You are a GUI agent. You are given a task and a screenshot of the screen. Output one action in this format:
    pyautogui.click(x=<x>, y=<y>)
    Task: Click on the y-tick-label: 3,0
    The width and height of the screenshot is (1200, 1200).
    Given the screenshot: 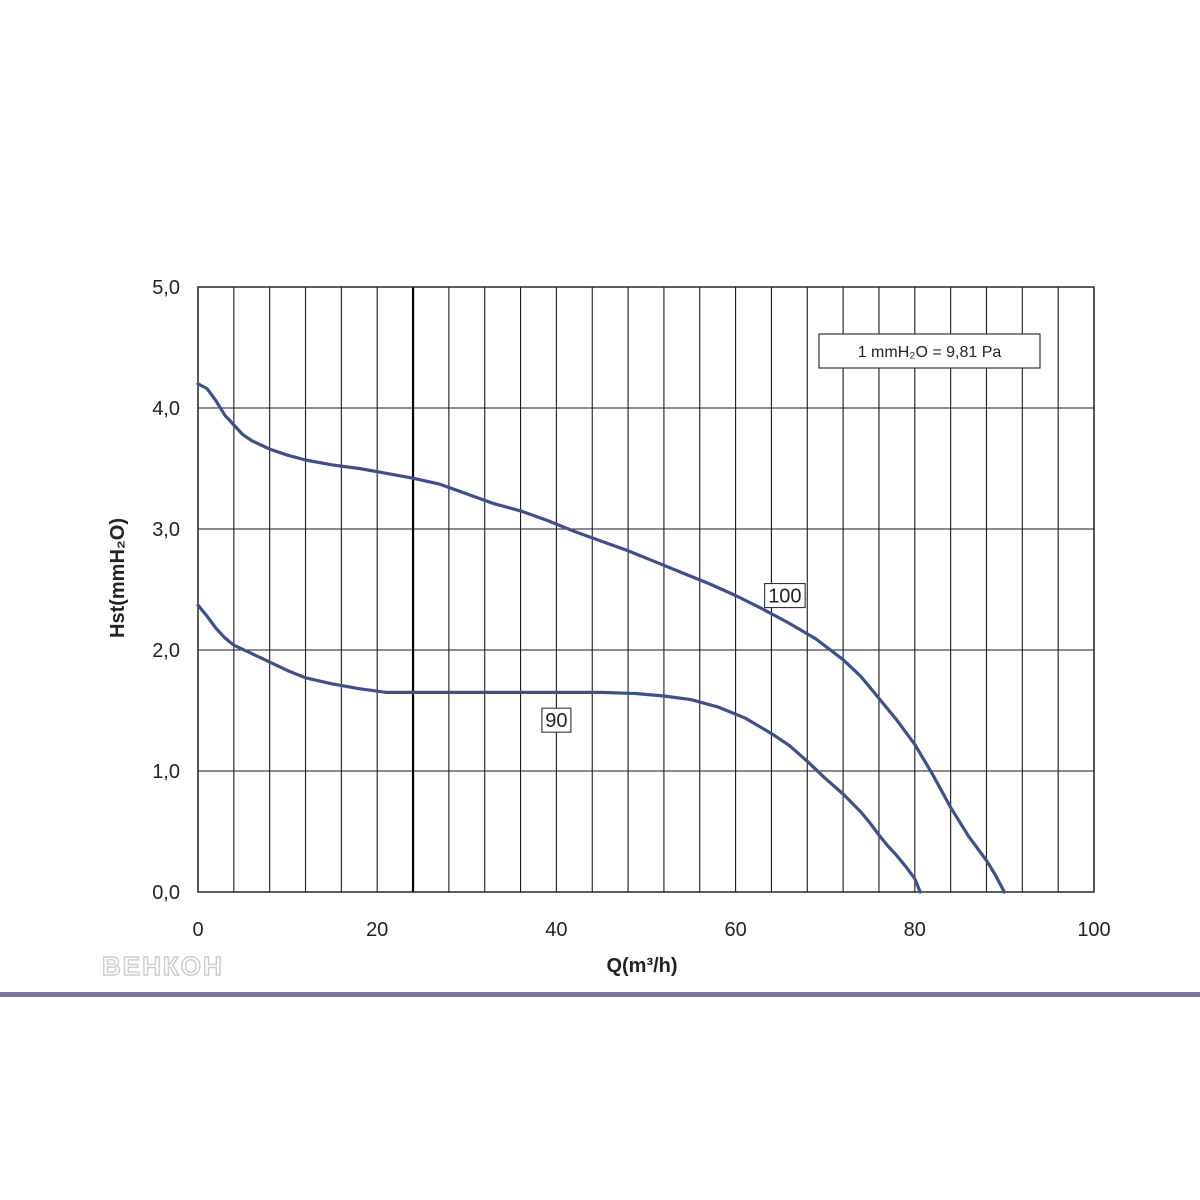 What is the action you would take?
    pyautogui.click(x=166, y=530)
    